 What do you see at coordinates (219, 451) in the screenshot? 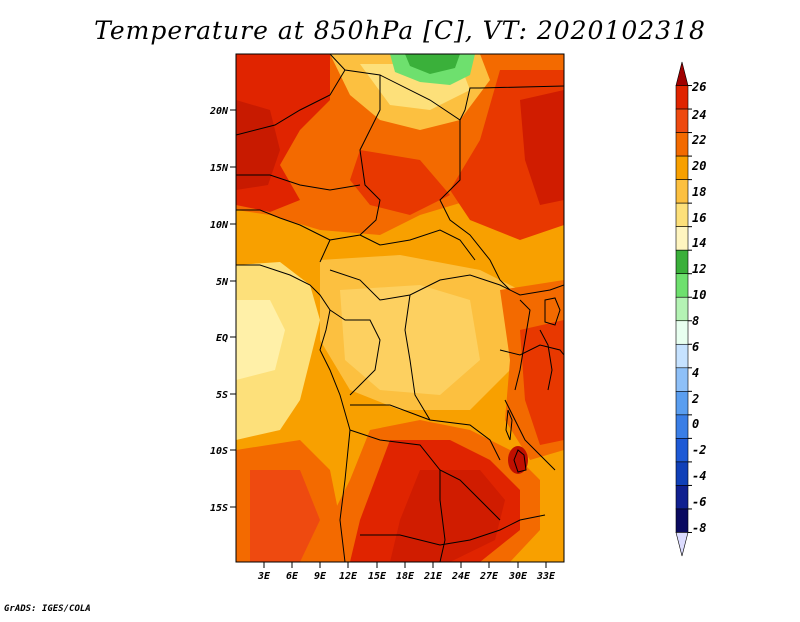
I see `lat-label-10s: 10S` at bounding box center [219, 451].